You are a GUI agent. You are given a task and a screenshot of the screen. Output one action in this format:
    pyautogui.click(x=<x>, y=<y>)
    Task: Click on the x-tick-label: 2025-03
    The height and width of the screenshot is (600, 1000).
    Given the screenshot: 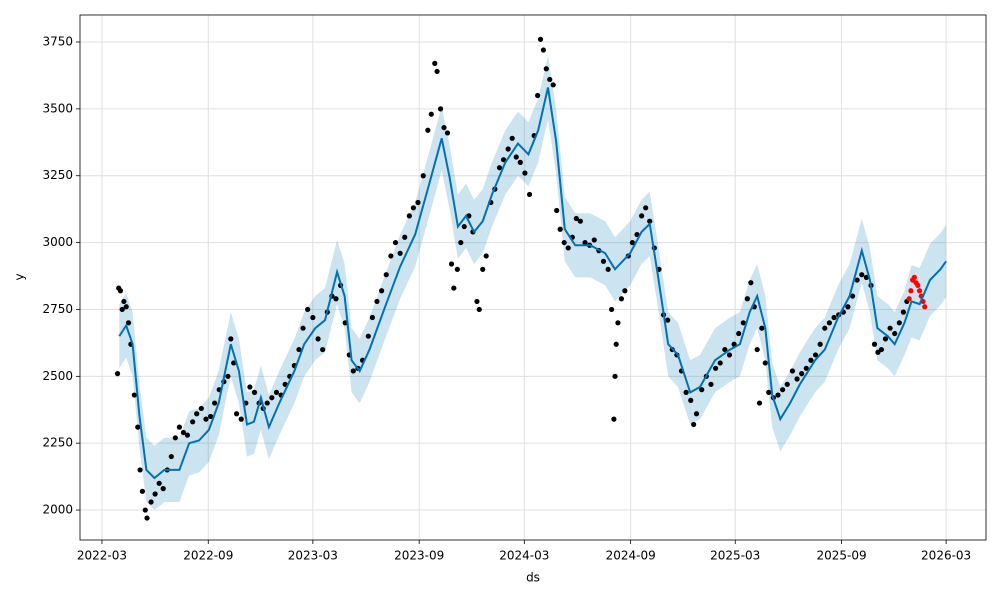 What is the action you would take?
    pyautogui.click(x=735, y=556)
    